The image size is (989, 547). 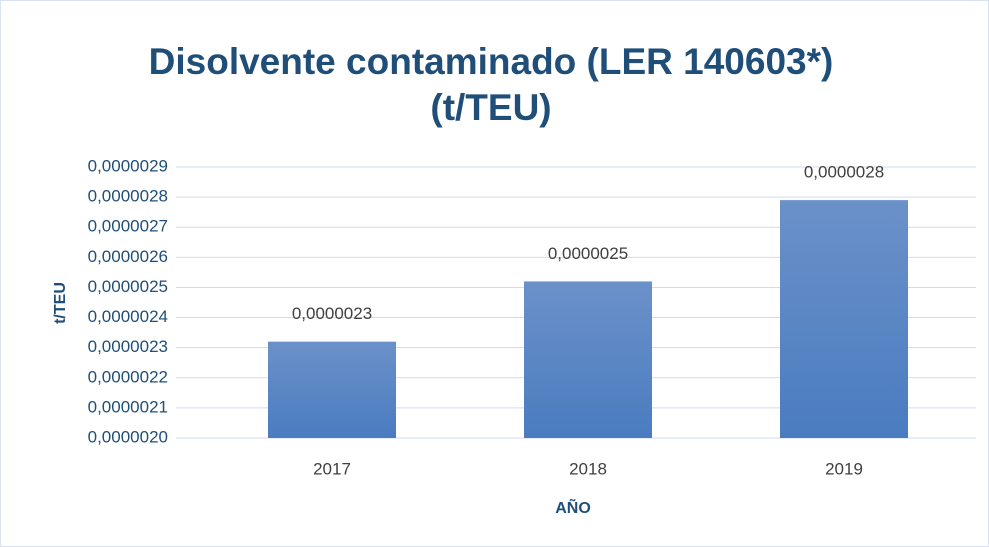 What do you see at coordinates (128, 256) in the screenshot?
I see `y-tick-label: 0,0000026` at bounding box center [128, 256].